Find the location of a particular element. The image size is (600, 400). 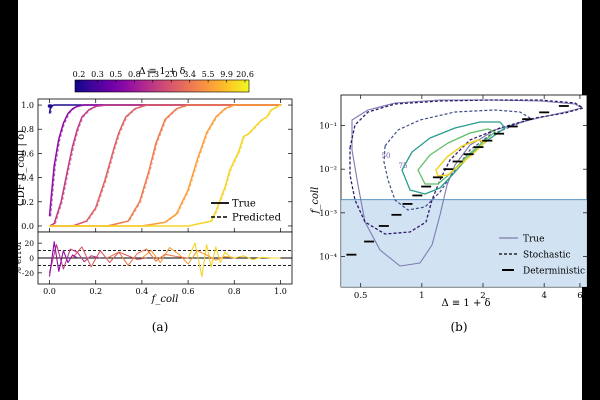

main-y-tick-label: 1.0 is located at coordinates (27, 105).